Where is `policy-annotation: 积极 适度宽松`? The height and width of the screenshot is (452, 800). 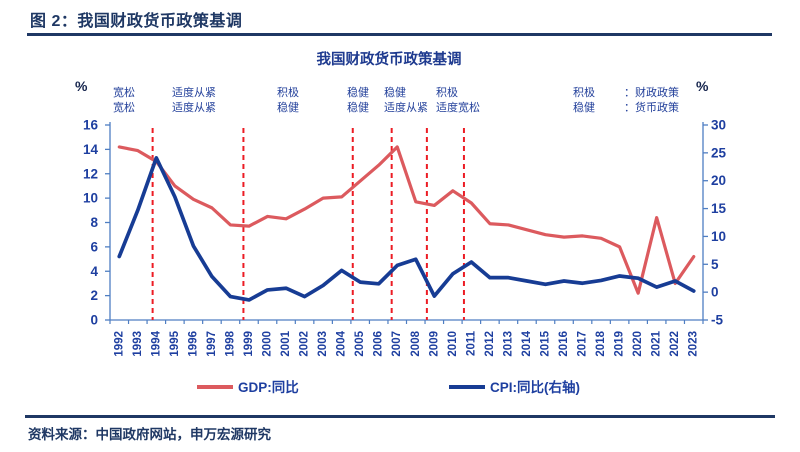 policy-annotation: 积极 适度宽松 is located at coordinates (458, 101).